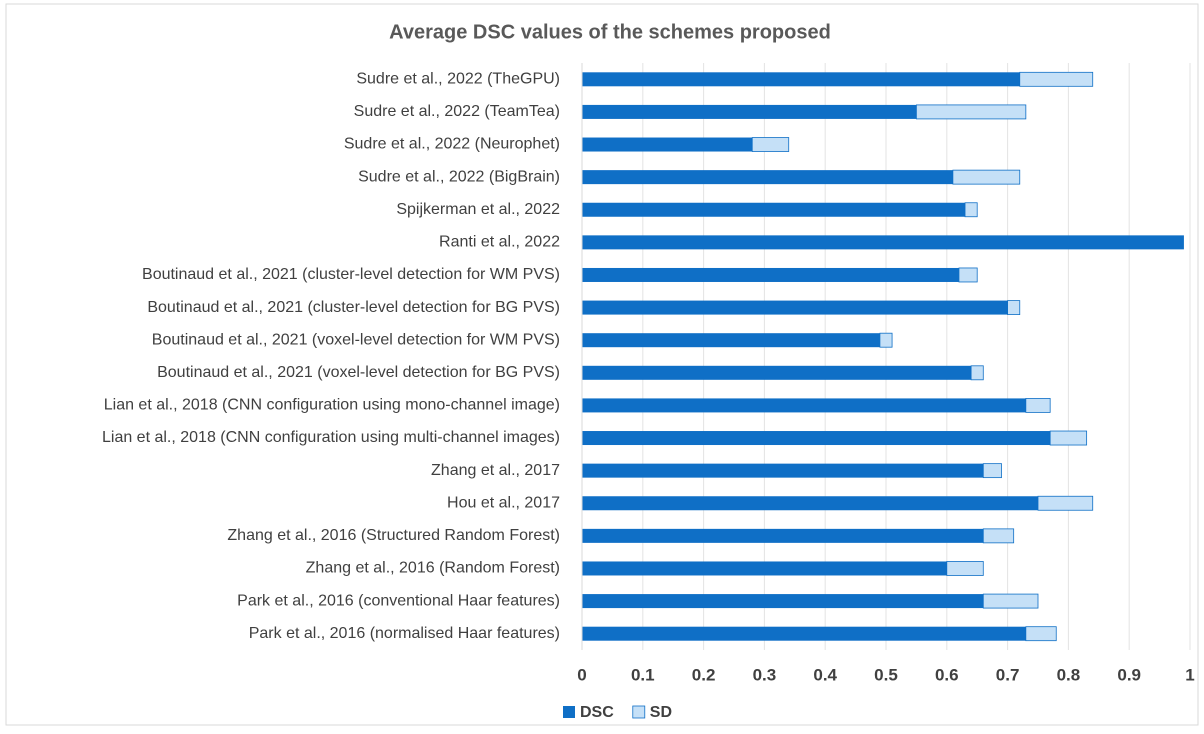  Describe the element at coordinates (581, 674) in the screenshot. I see `x-tick-label: 0` at that location.